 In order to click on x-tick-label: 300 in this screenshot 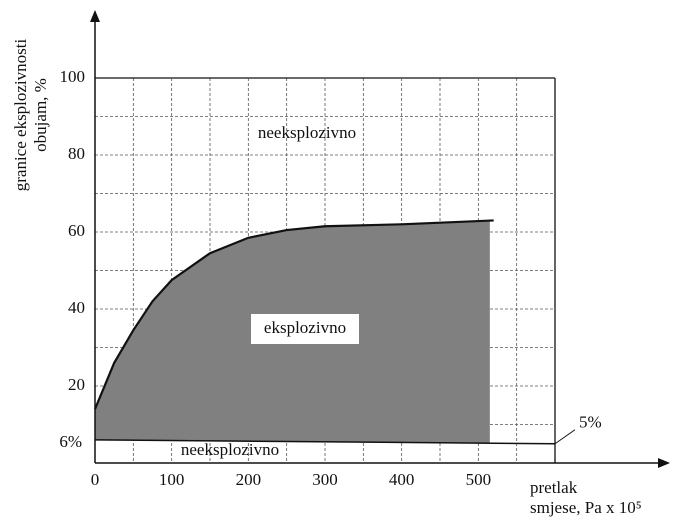, I will do `click(325, 479)`.